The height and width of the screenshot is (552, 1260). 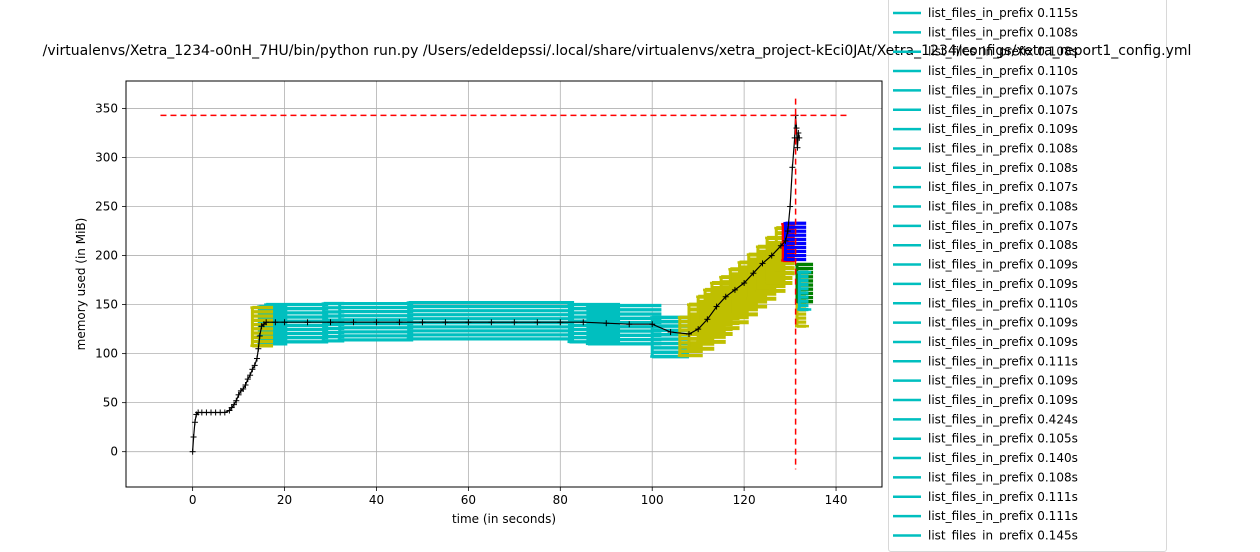 What do you see at coordinates (114, 452) in the screenshot?
I see `y-tick-label: 0` at bounding box center [114, 452].